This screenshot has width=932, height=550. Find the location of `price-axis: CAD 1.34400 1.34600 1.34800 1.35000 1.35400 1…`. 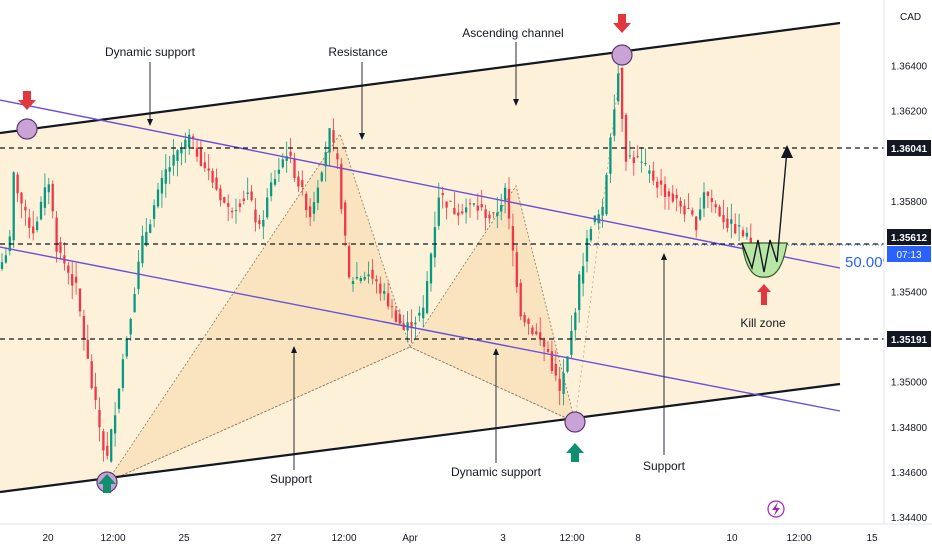

price-axis: CAD 1.34400 1.34600 1.34800 1.35000 1.35400 1… is located at coordinates (907, 262).